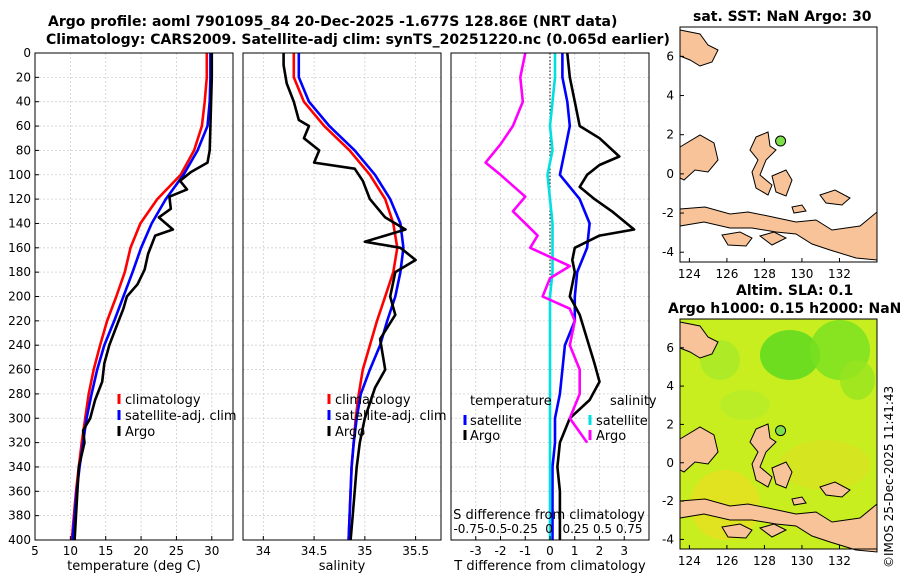 The width and height of the screenshot is (900, 580). What do you see at coordinates (549, 529) in the screenshot?
I see `salinity-top-tick-label: 0` at bounding box center [549, 529].